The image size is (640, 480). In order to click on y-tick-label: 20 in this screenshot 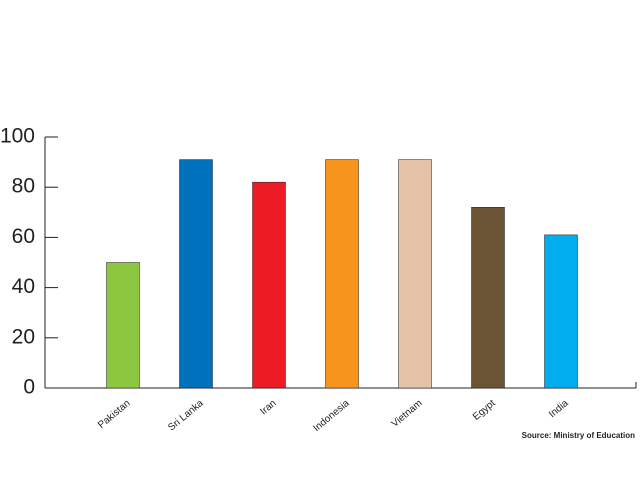, I will do `click(23, 336)`.